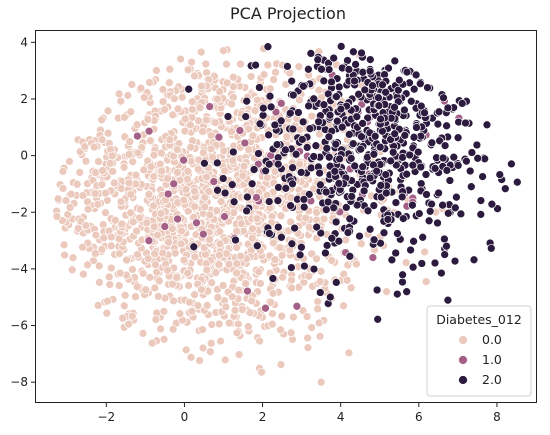 This screenshot has width=550, height=435. Describe the element at coordinates (19, 269) in the screenshot. I see `y-tick-label: −4` at that location.